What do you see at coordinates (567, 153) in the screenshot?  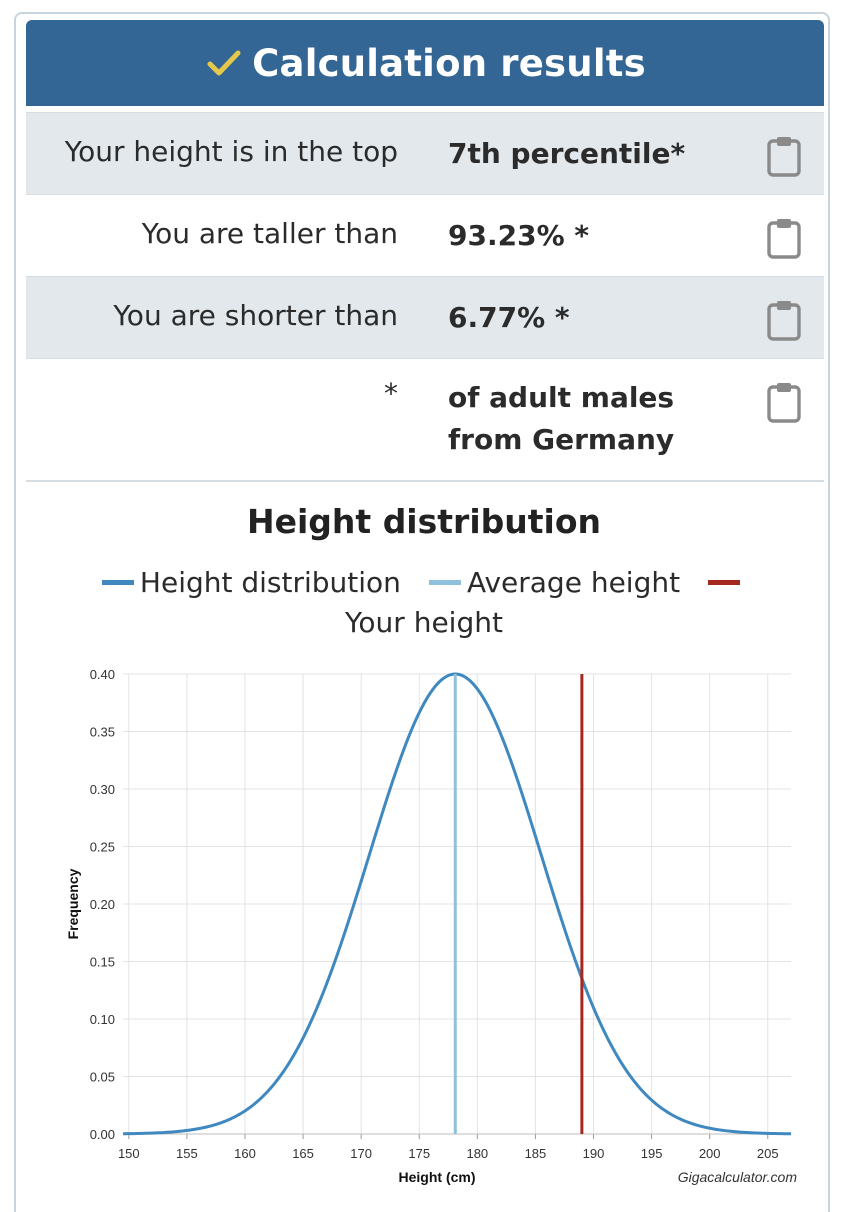 I see `percentile-value: 7th percentile*` at bounding box center [567, 153].